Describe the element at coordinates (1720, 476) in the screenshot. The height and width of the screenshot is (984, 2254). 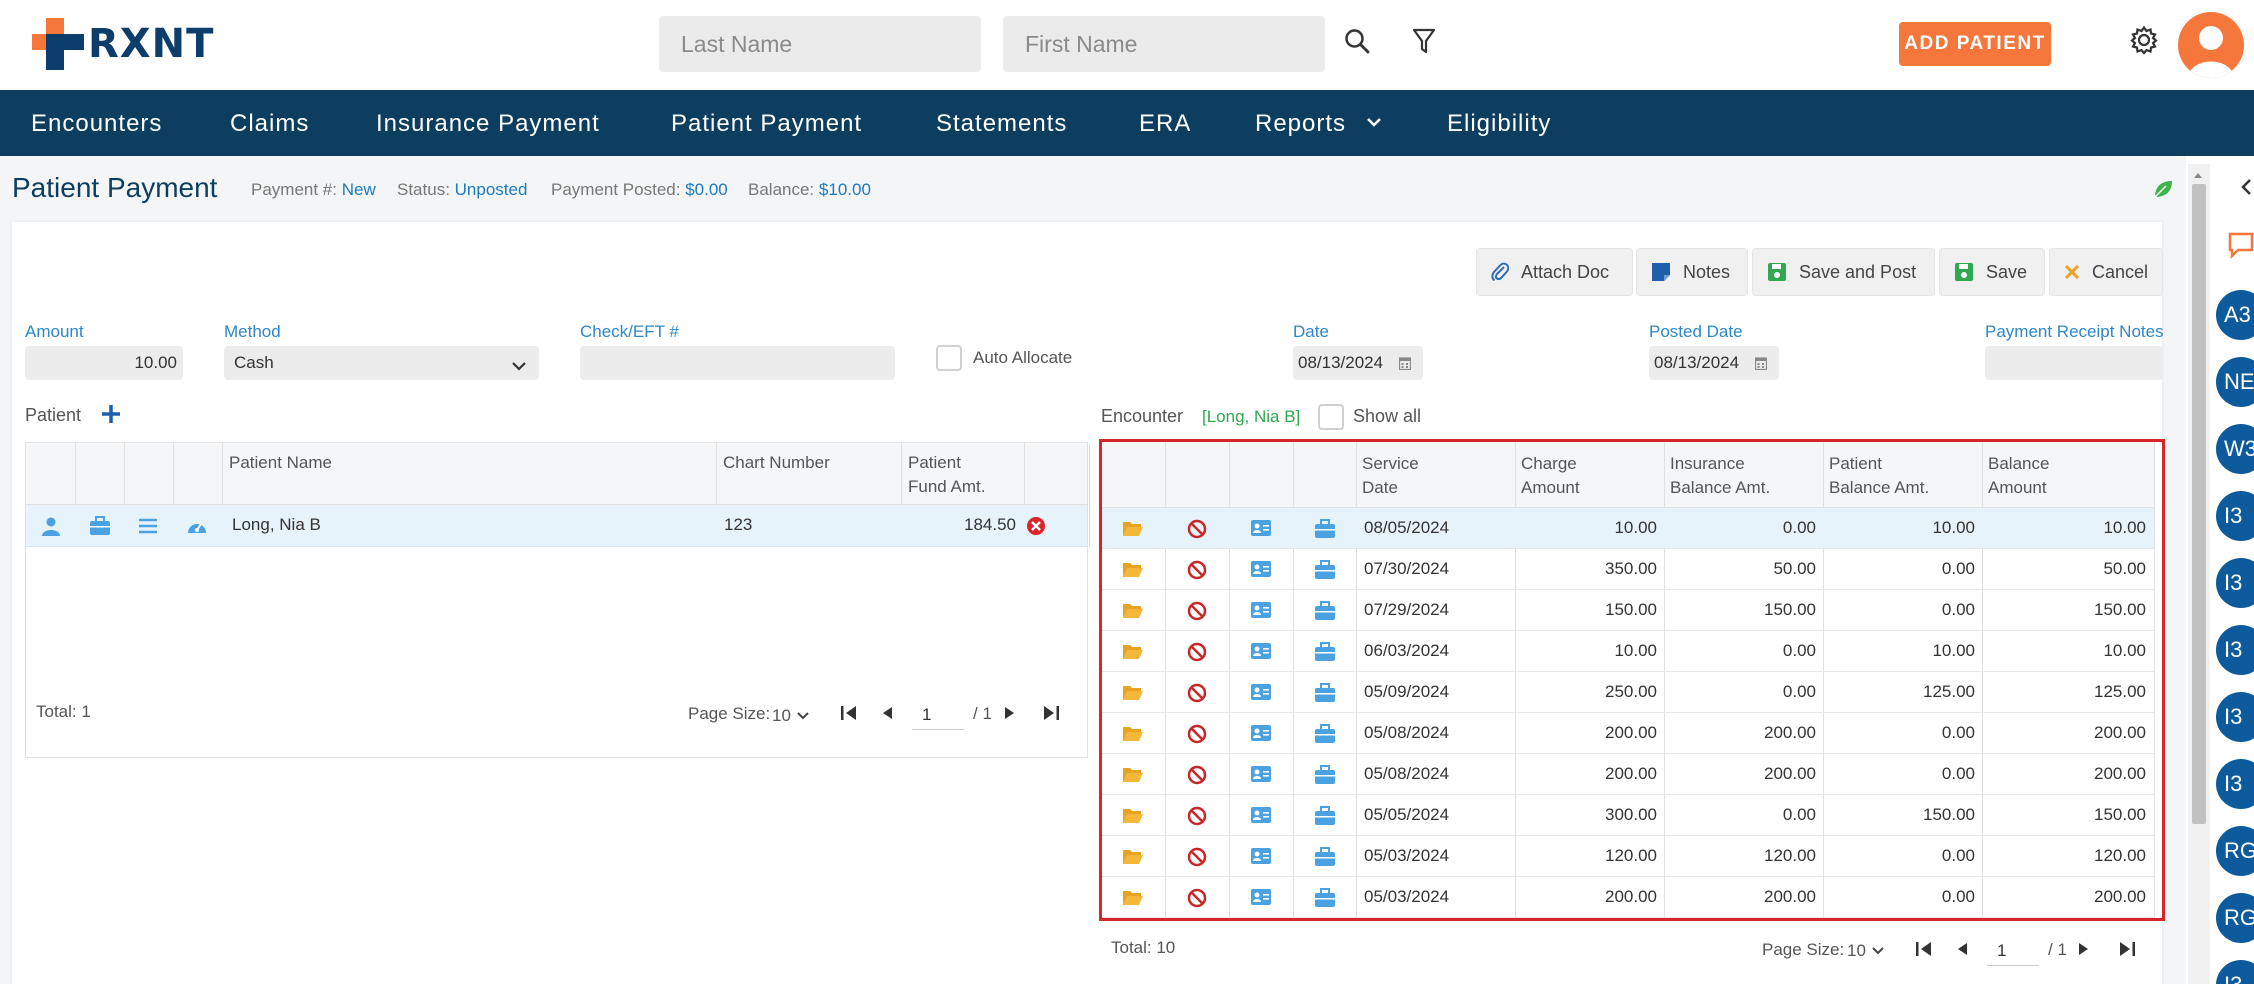
I see `col-insurance-balance: Insurance Balance Amt.` at that location.